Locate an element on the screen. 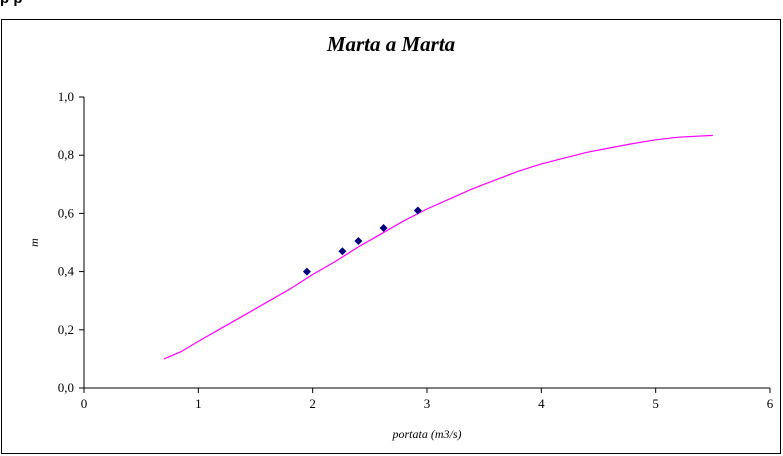 The image size is (783, 456). y-tick-label: 1,0 is located at coordinates (66, 96).